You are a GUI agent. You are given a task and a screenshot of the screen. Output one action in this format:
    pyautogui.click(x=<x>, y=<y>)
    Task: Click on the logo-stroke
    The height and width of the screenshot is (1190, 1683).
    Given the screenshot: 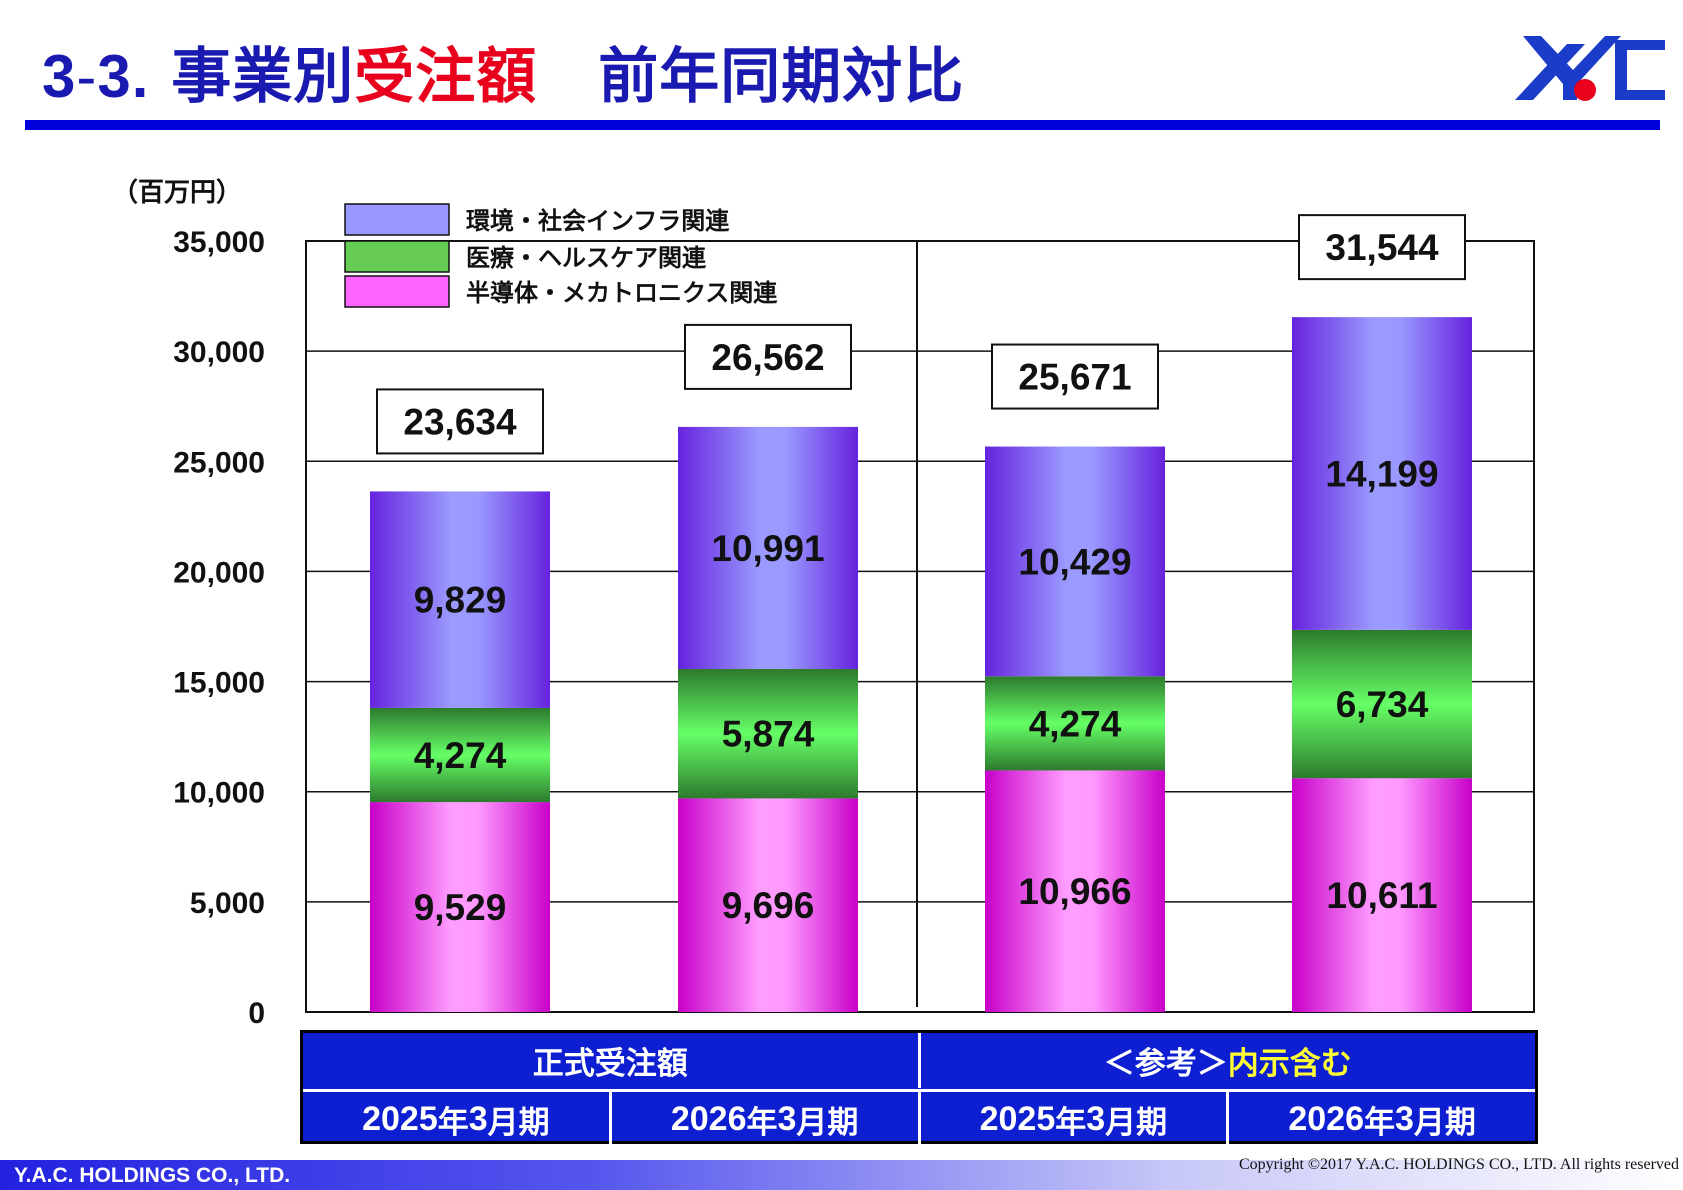 What is the action you would take?
    pyautogui.click(x=1550, y=72)
    